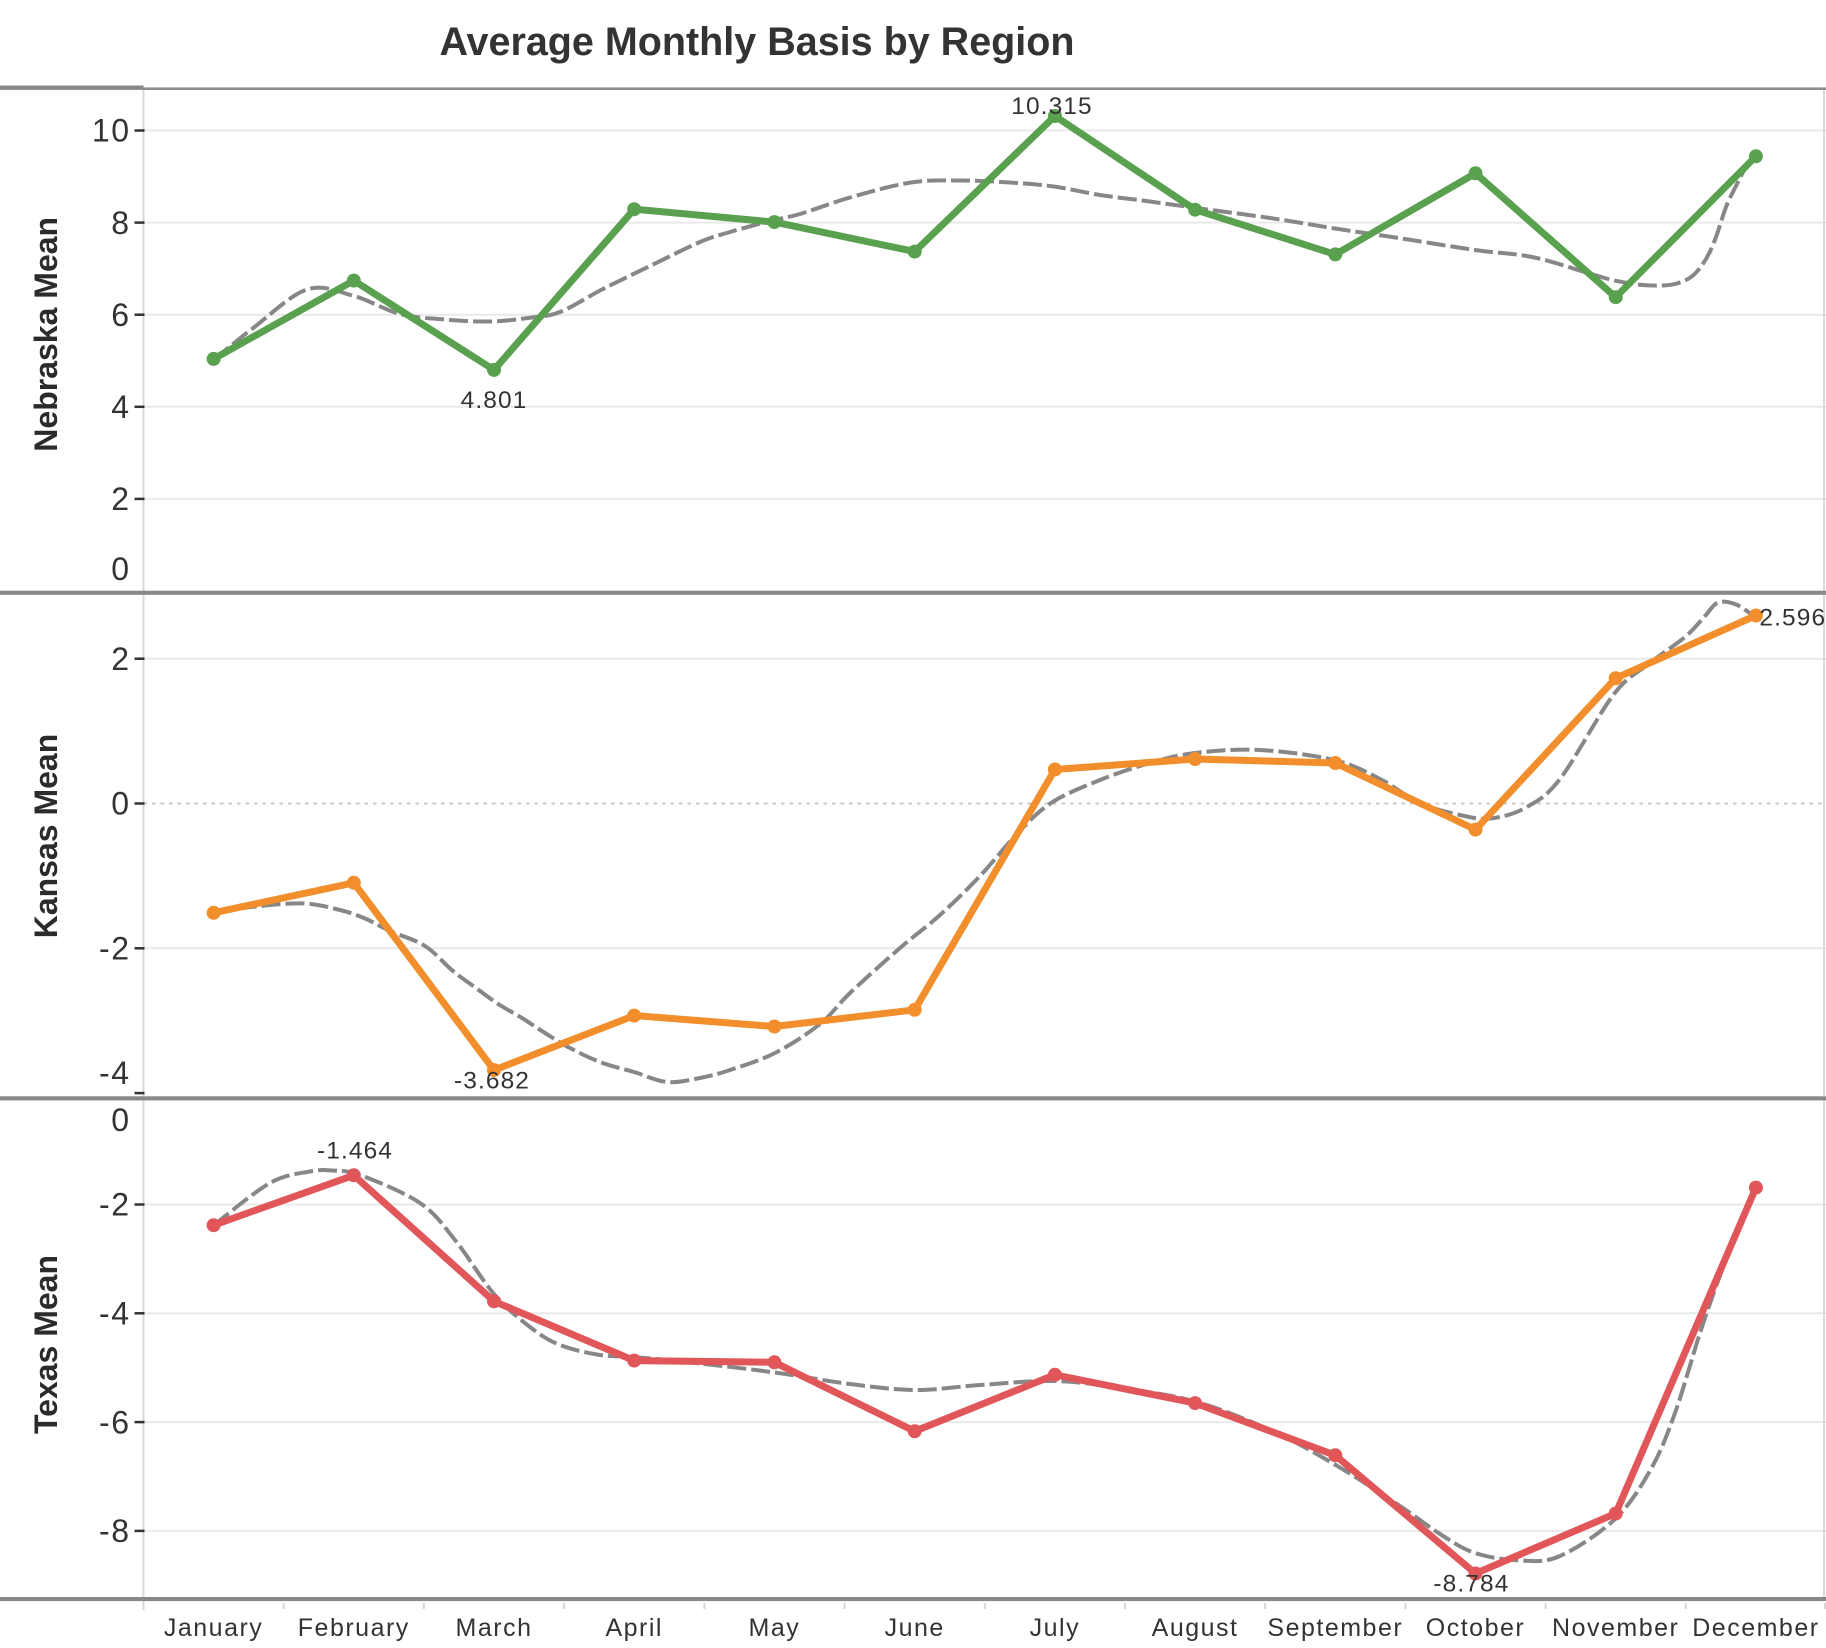 The image size is (1826, 1648). Describe the element at coordinates (634, 1628) in the screenshot. I see `svg-text: April` at that location.